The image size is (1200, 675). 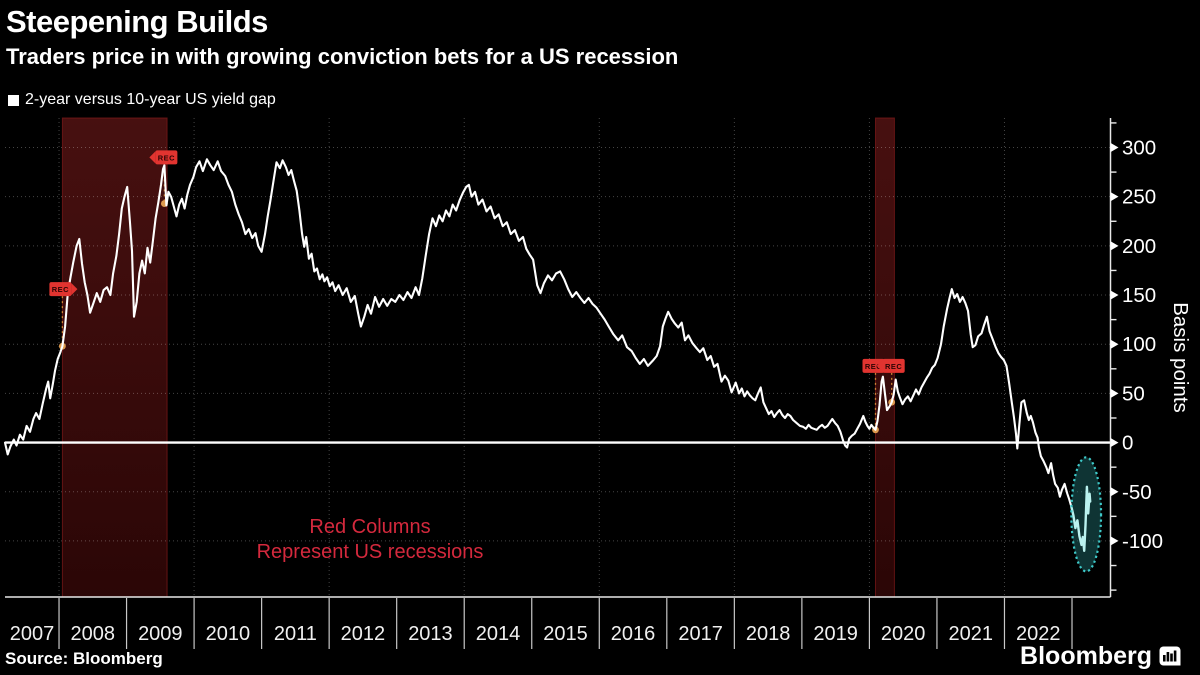 What do you see at coordinates (93, 634) in the screenshot?
I see `year-label: 2008` at bounding box center [93, 634].